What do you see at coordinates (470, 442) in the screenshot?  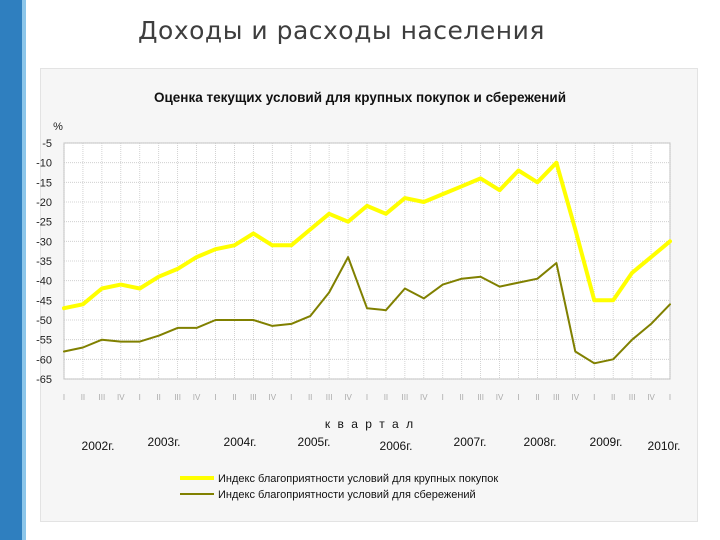 I see `year-label: 2007г.` at bounding box center [470, 442].